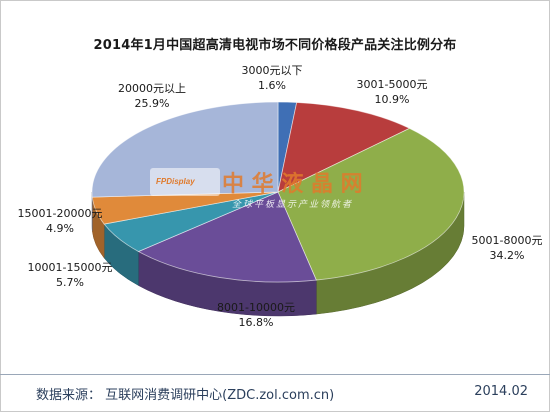  Describe the element at coordinates (256, 322) in the screenshot. I see `slice-value-4: 16.8%` at that location.